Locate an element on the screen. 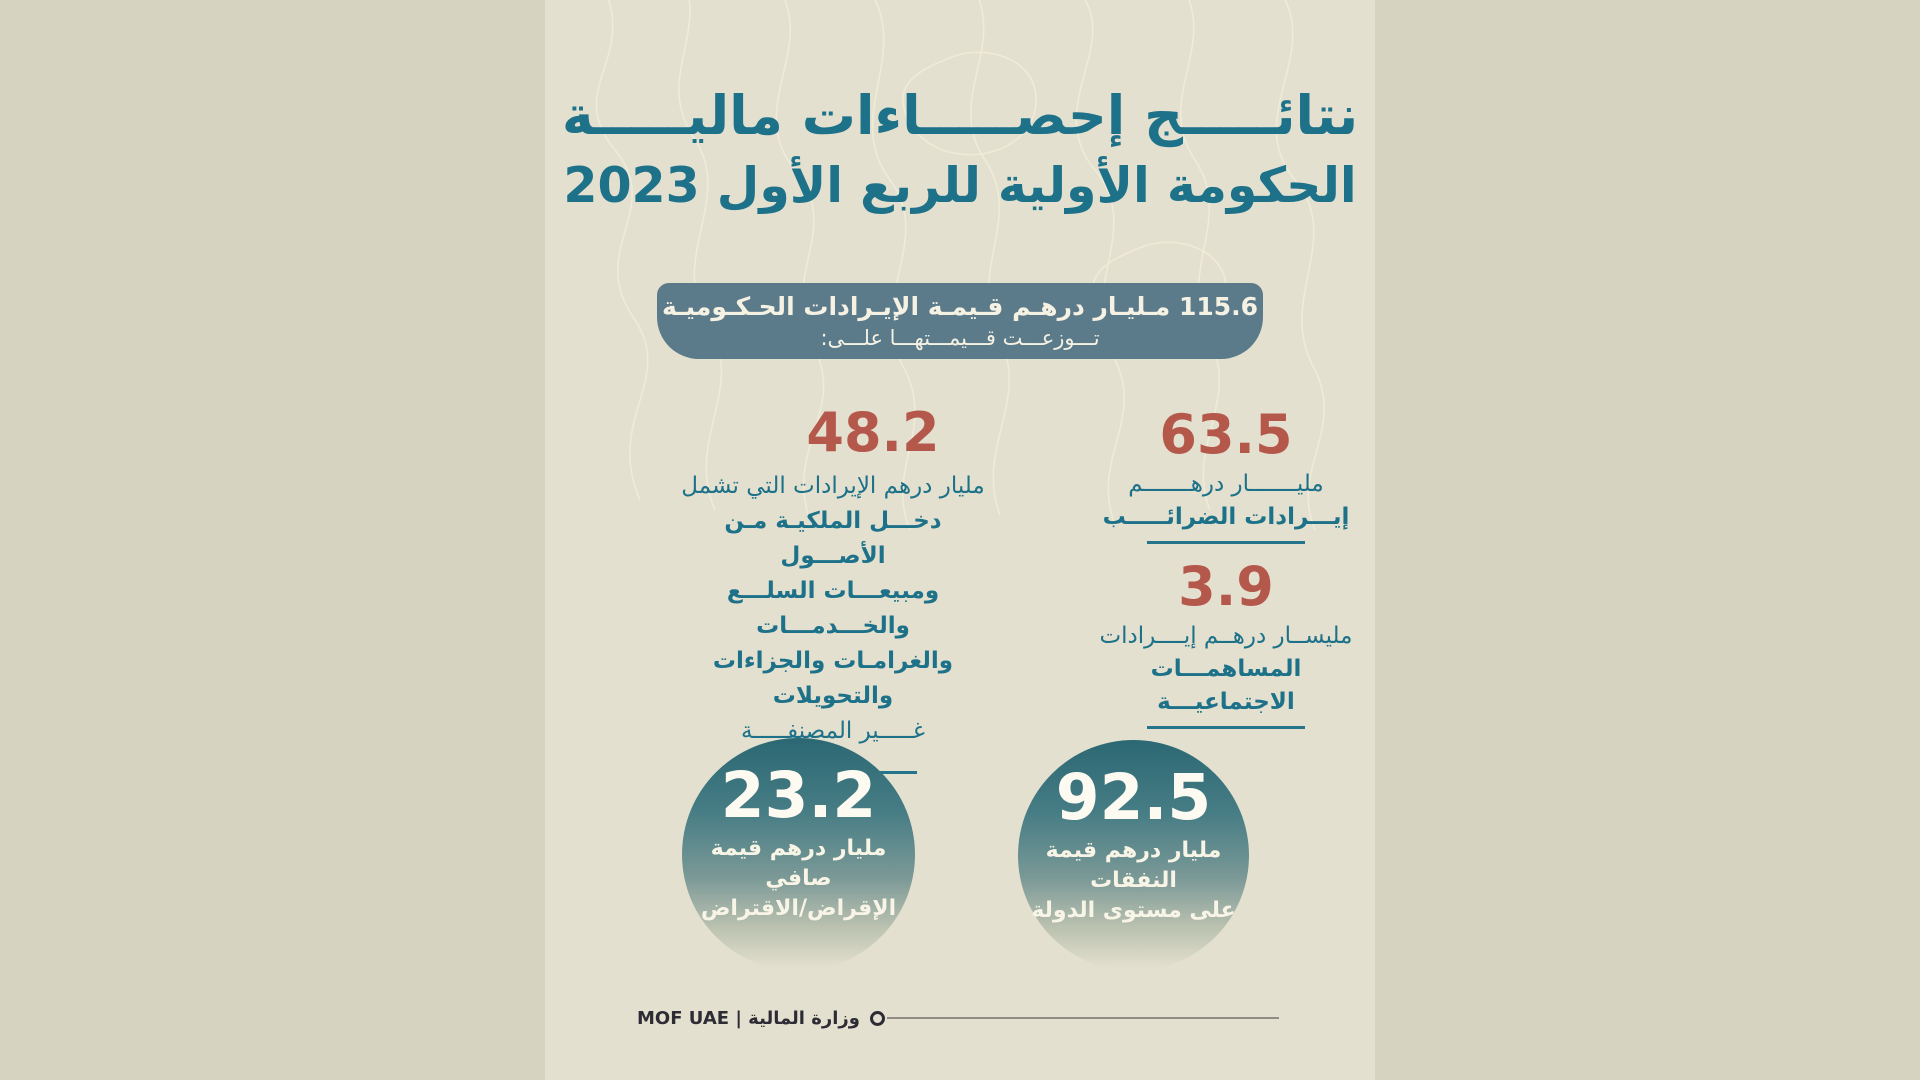 Image resolution: width=1920 pixels, height=1080 pixels. net-lending-label: مليار درهم قيمة صافي الإقراض/الاقتراض is located at coordinates (798, 879).